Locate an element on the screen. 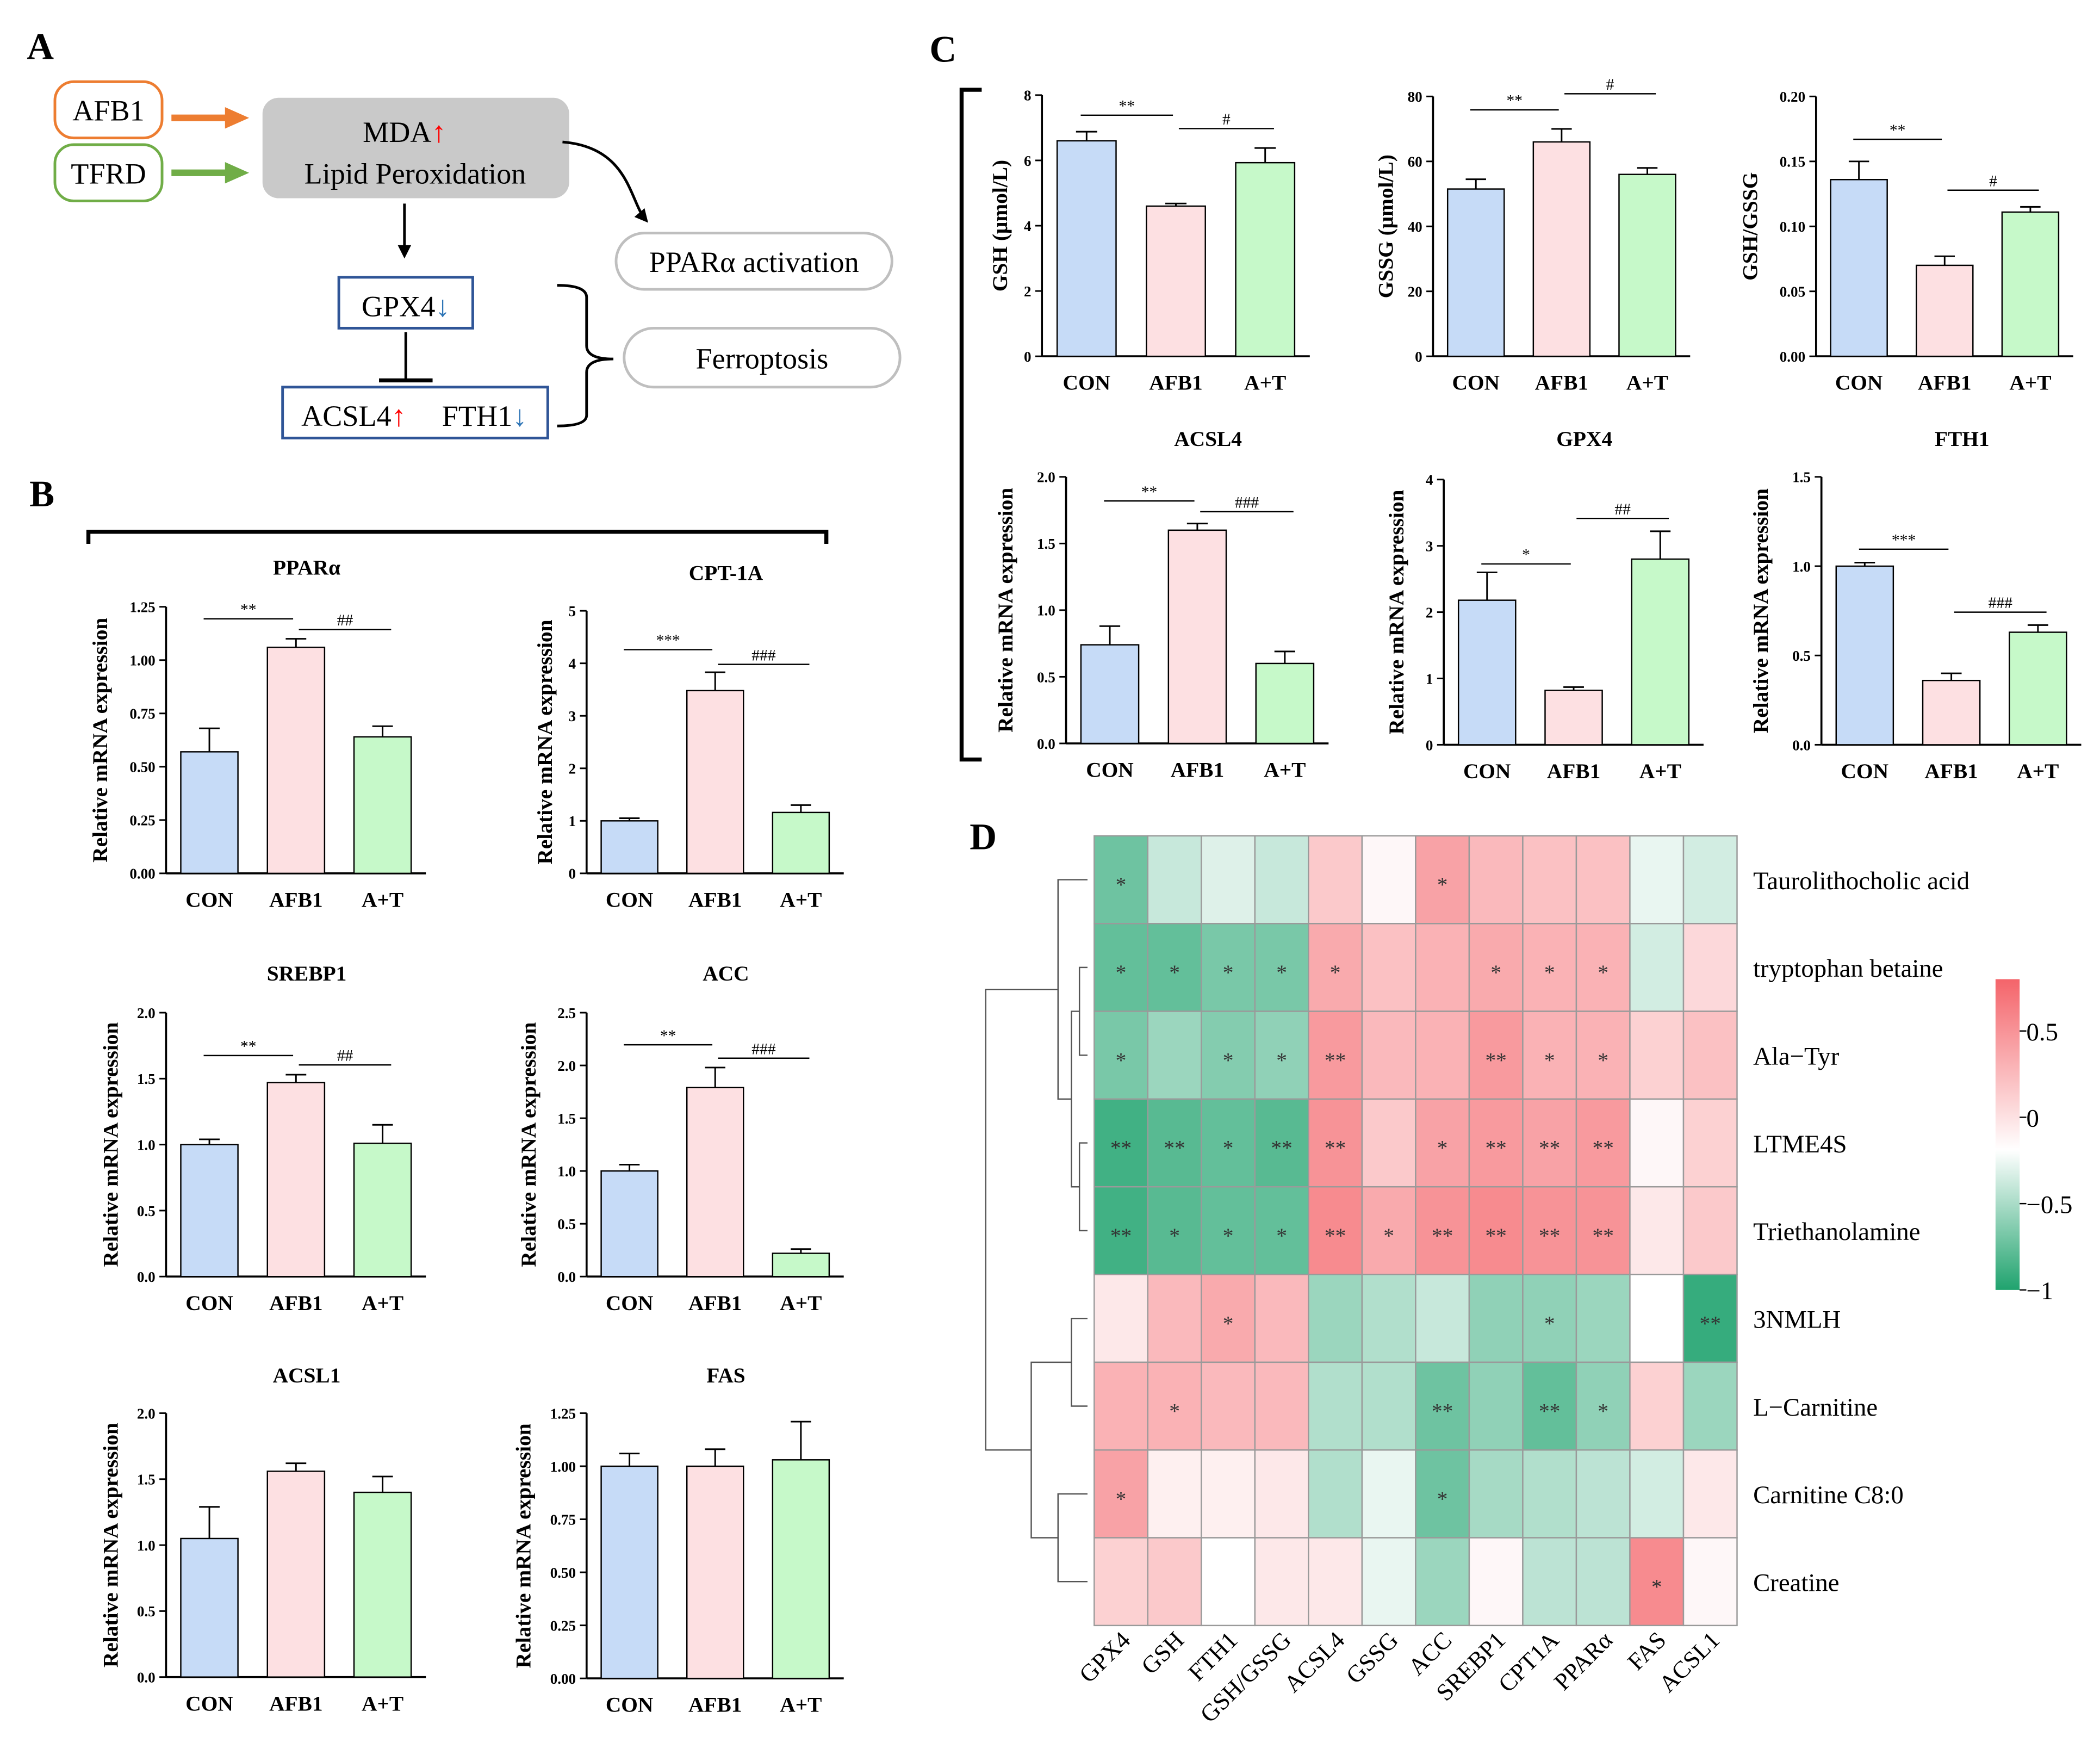  heatmap-row-label: tryptophan betaine is located at coordinates (1848, 968).